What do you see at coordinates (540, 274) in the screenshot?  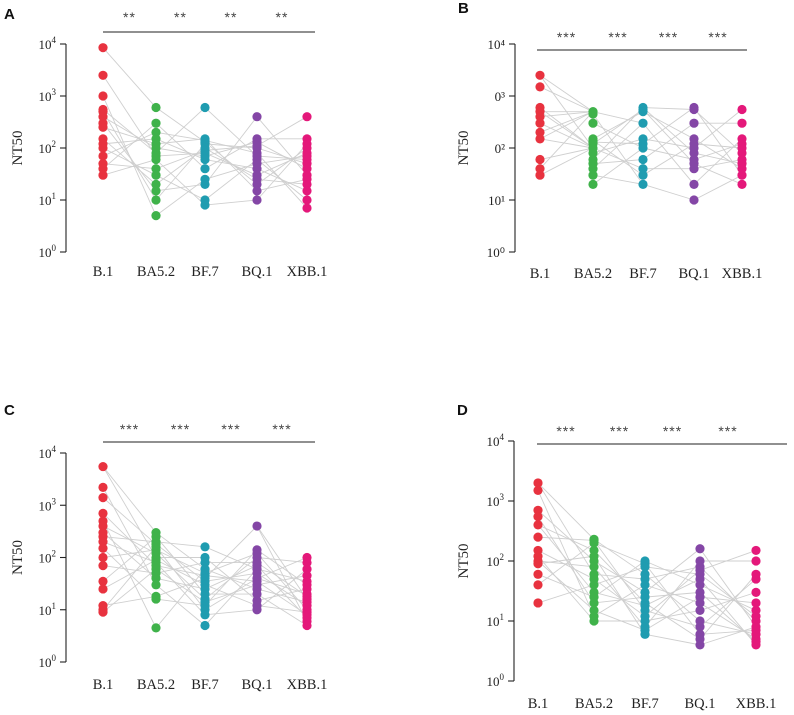 I see `panel-b-x-tick-label-b-1: B.1` at bounding box center [540, 274].